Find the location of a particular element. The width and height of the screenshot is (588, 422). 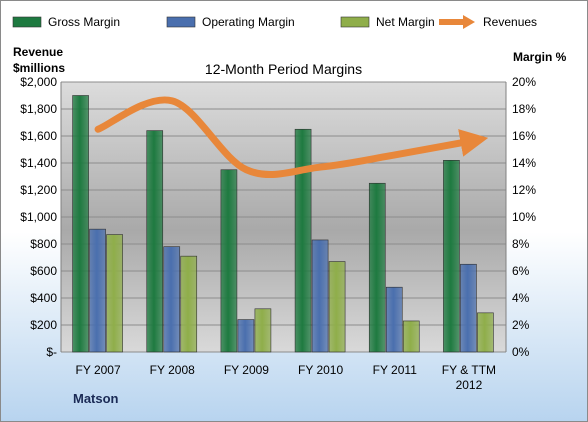

revenues-line is located at coordinates (291, 137).